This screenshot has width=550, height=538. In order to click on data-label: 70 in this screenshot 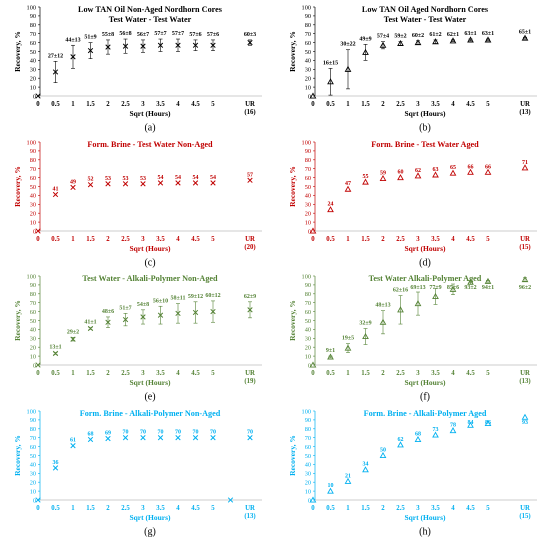, I will do `click(250, 432)`.